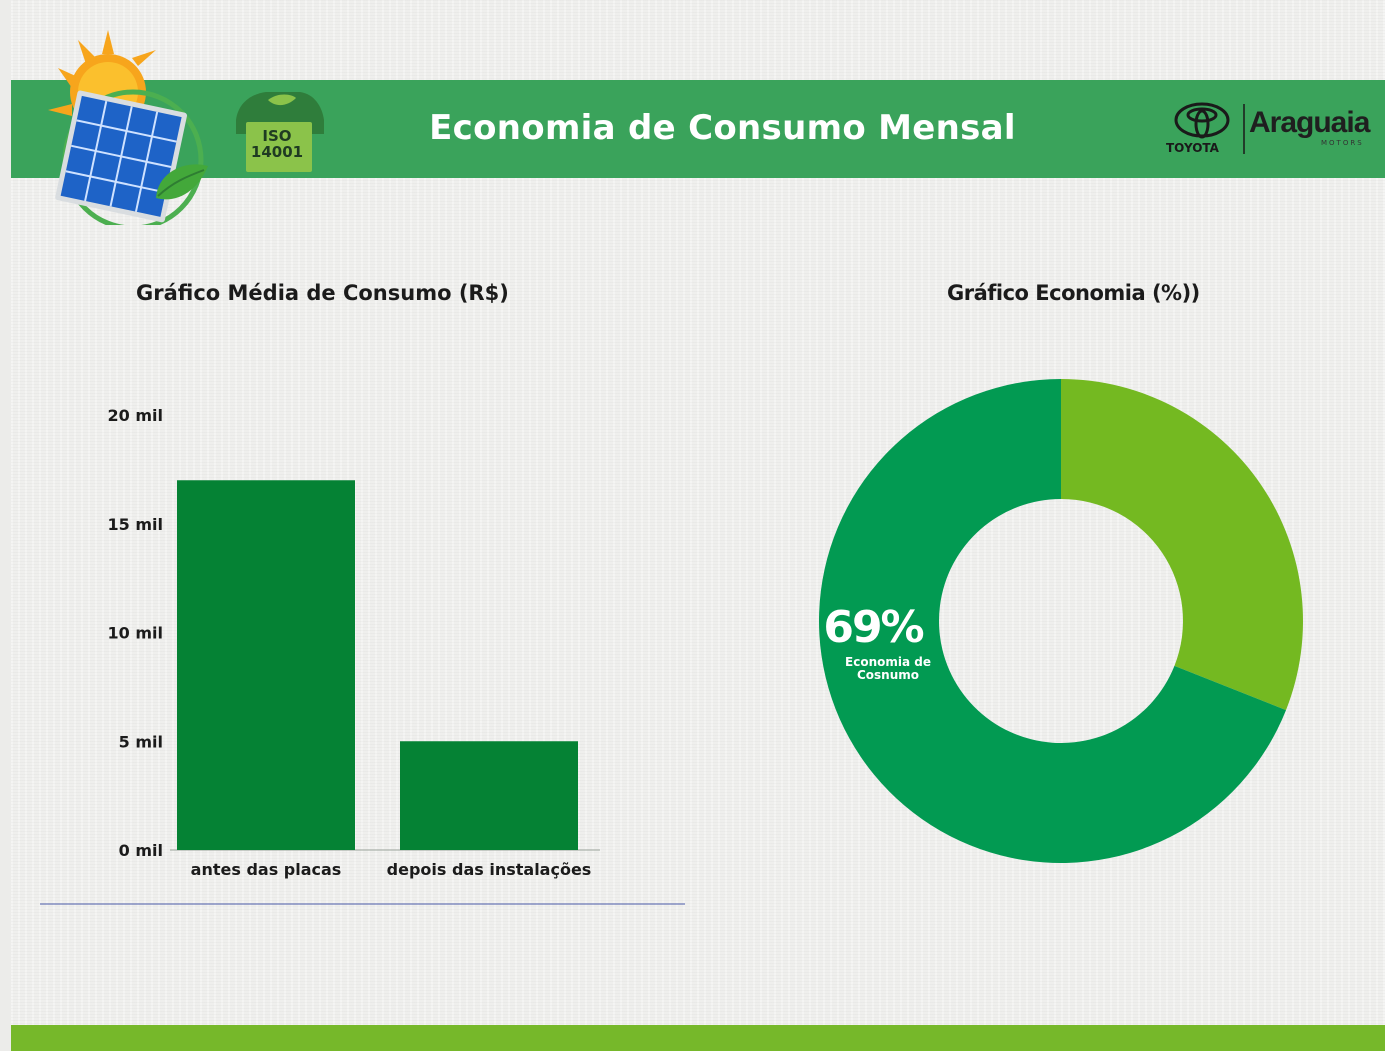 The image size is (1385, 1051). What do you see at coordinates (135, 633) in the screenshot?
I see `y-tick-label: 10 mil` at bounding box center [135, 633].